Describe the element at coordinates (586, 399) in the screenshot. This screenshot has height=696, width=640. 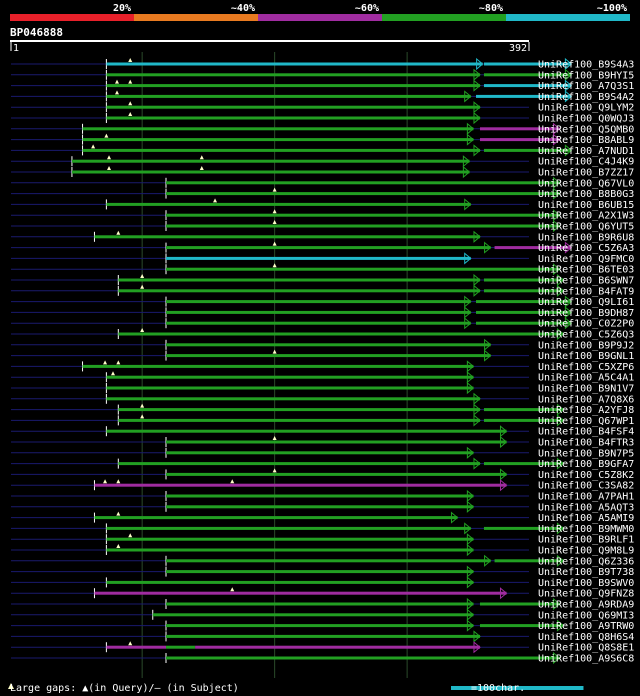
I see `hit-label: UniRef100_A7Q8X6` at that location.